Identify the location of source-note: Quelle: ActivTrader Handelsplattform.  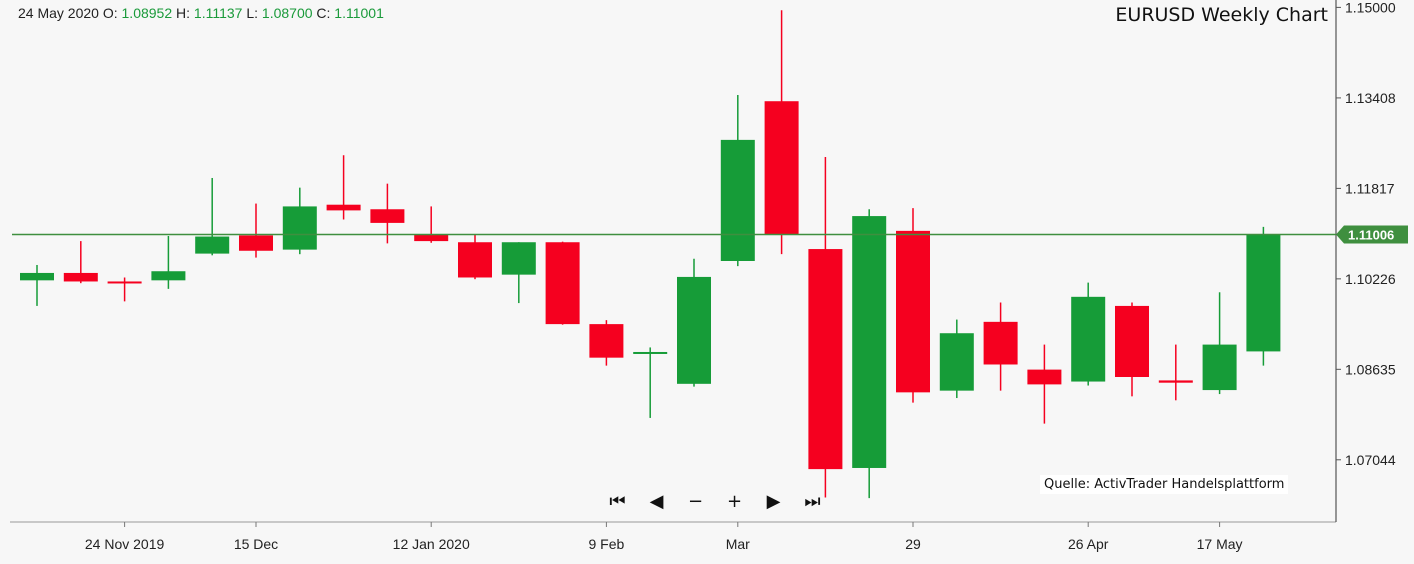
(1164, 484).